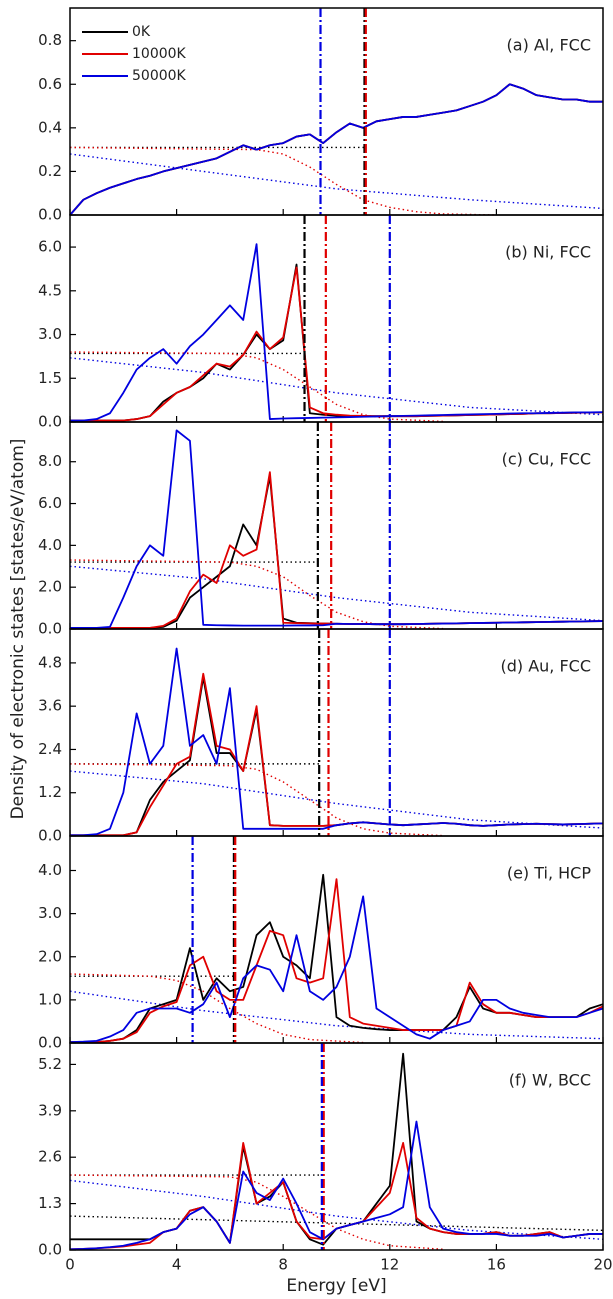  What do you see at coordinates (50, 127) in the screenshot?
I see `y-tick-label: 0.4` at bounding box center [50, 127].